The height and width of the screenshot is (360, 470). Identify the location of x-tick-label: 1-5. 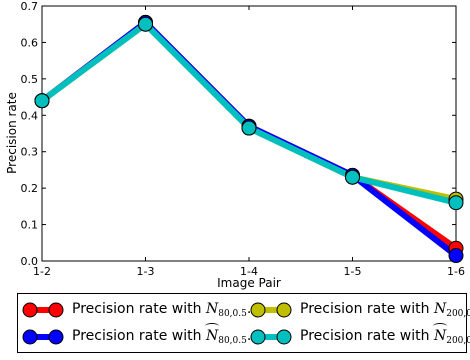
(353, 271).